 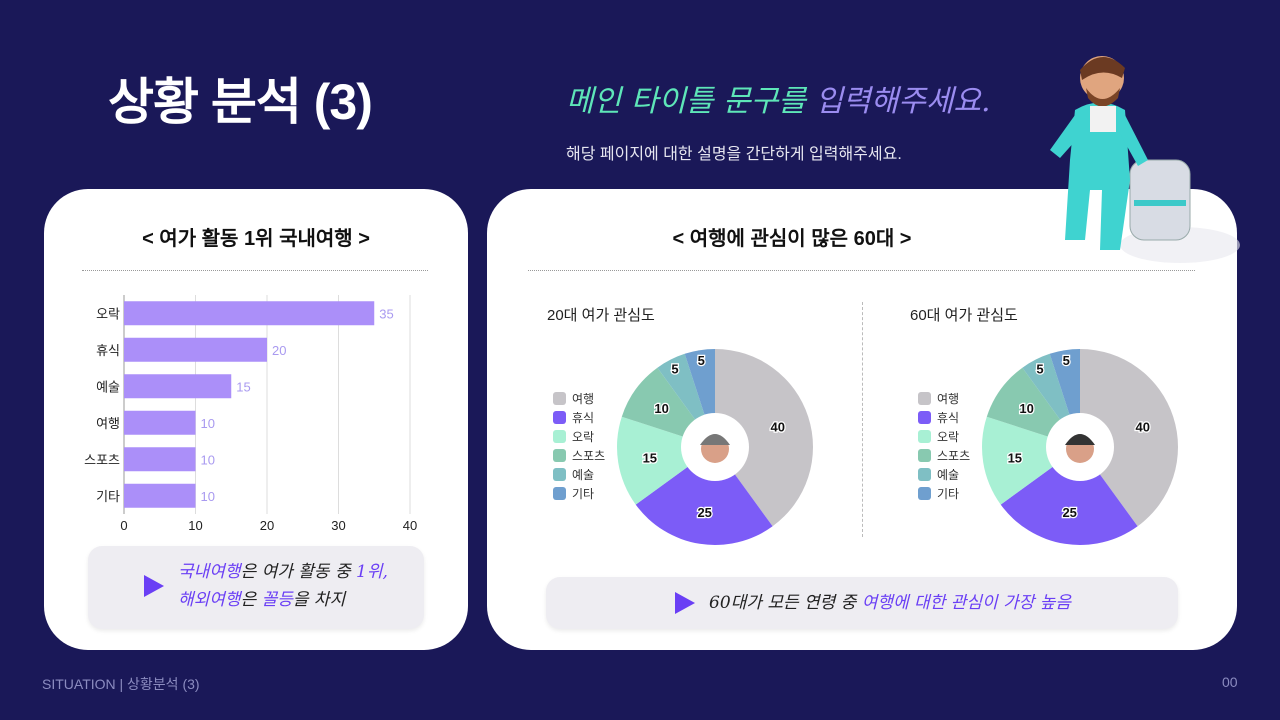 I want to click on page-number: 00, so click(x=1230, y=682).